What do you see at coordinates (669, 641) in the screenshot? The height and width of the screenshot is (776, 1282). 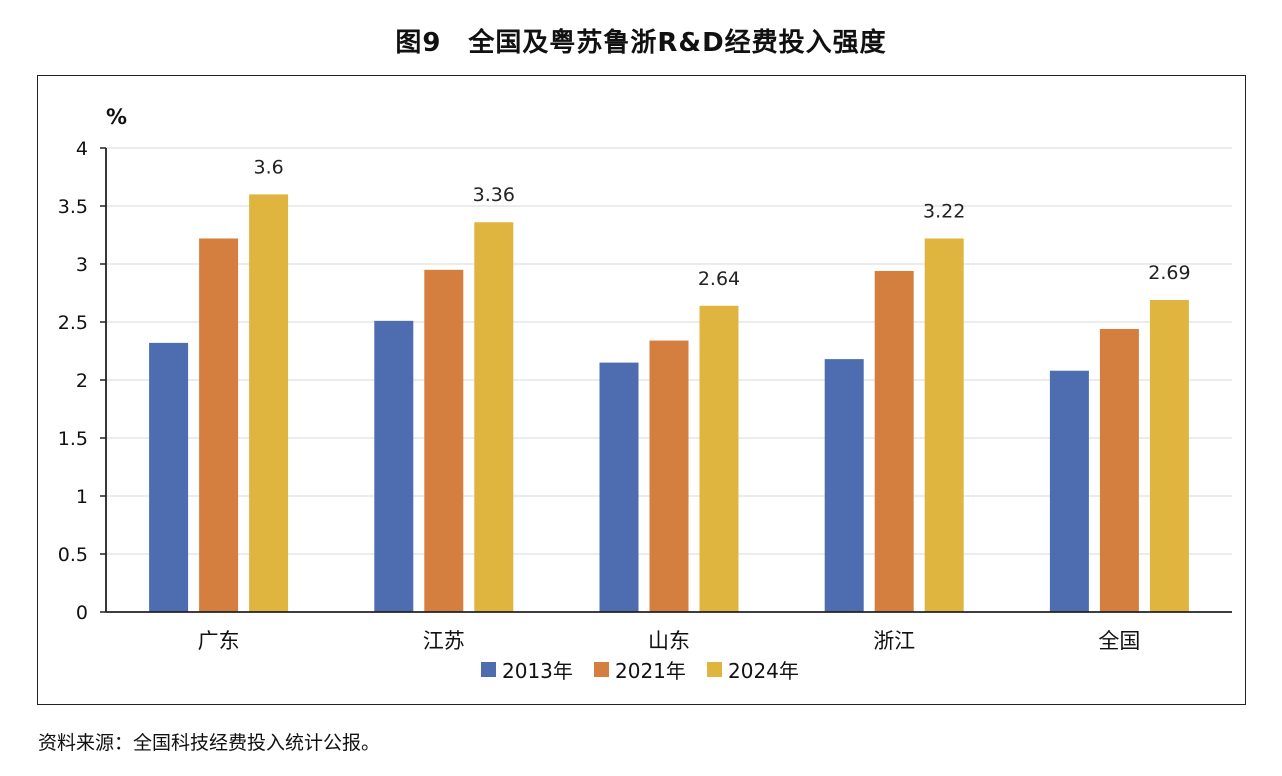 I see `x-tick-label: 山东` at bounding box center [669, 641].